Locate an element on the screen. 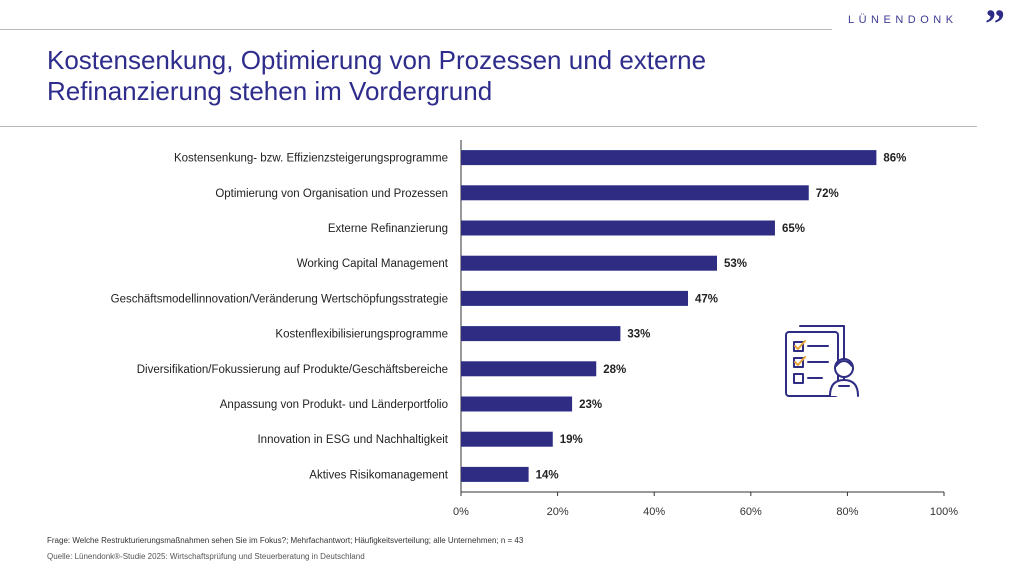 The image size is (1024, 576). category-label-3: Externe Refinanzierung is located at coordinates (388, 229).